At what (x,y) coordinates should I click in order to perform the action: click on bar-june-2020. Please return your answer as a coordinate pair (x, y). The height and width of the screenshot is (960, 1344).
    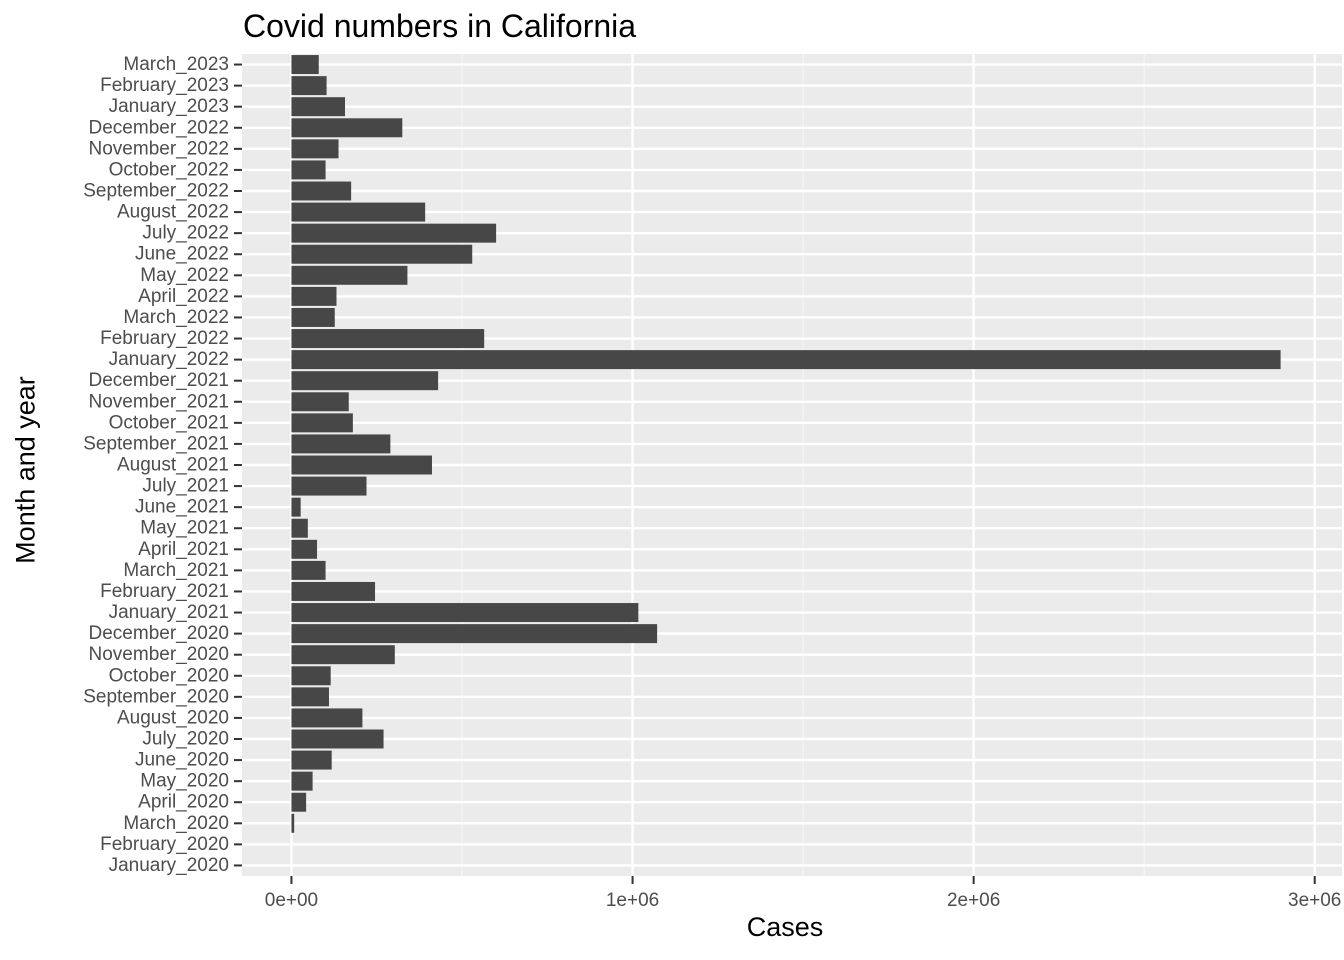
    Looking at the image, I should click on (311, 760).